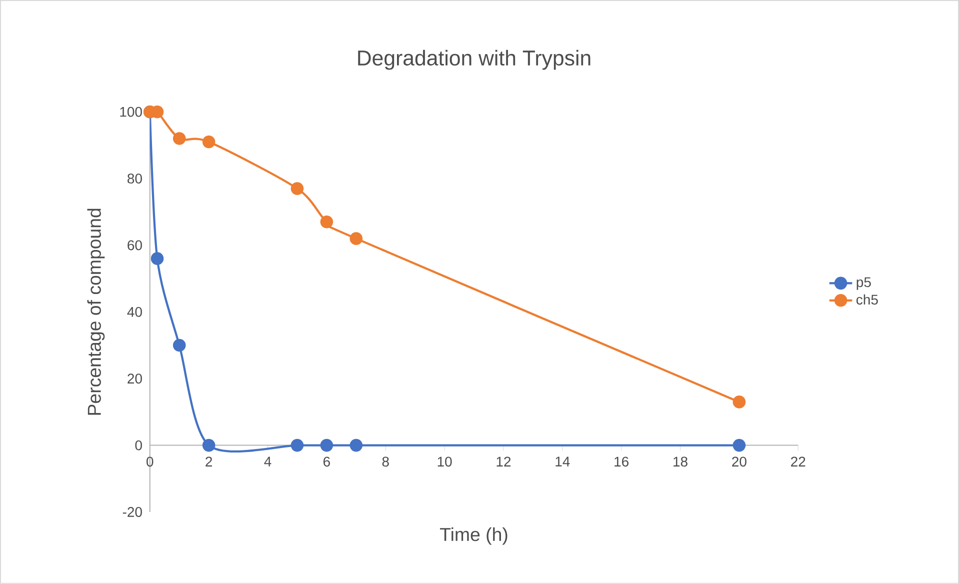 Image resolution: width=959 pixels, height=584 pixels. I want to click on y-tick-label: 20, so click(135, 379).